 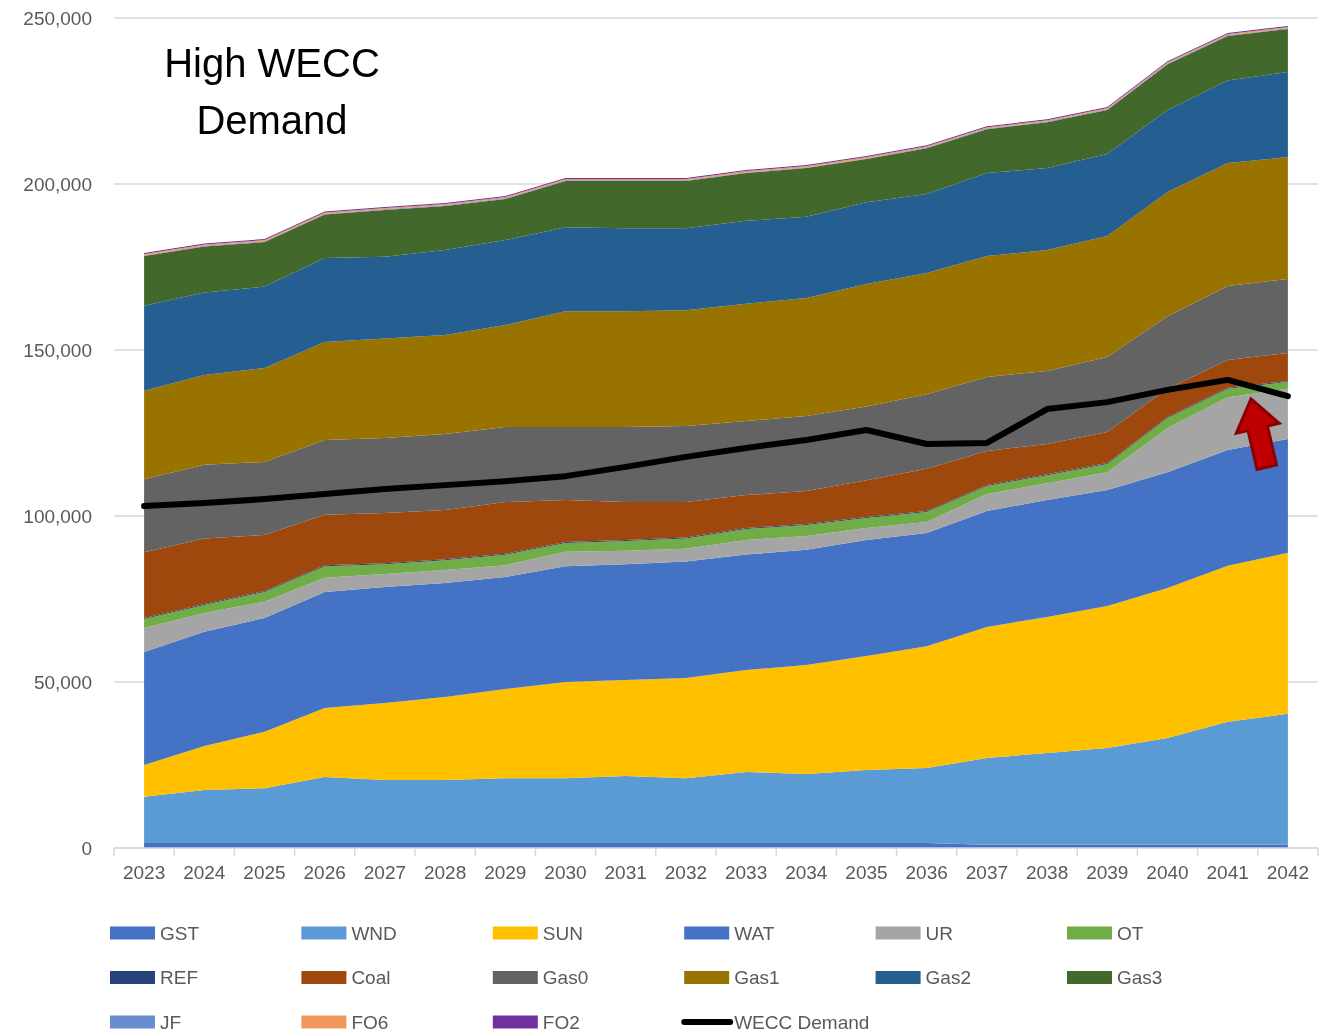 I want to click on legend-label: UR, so click(x=939, y=933).